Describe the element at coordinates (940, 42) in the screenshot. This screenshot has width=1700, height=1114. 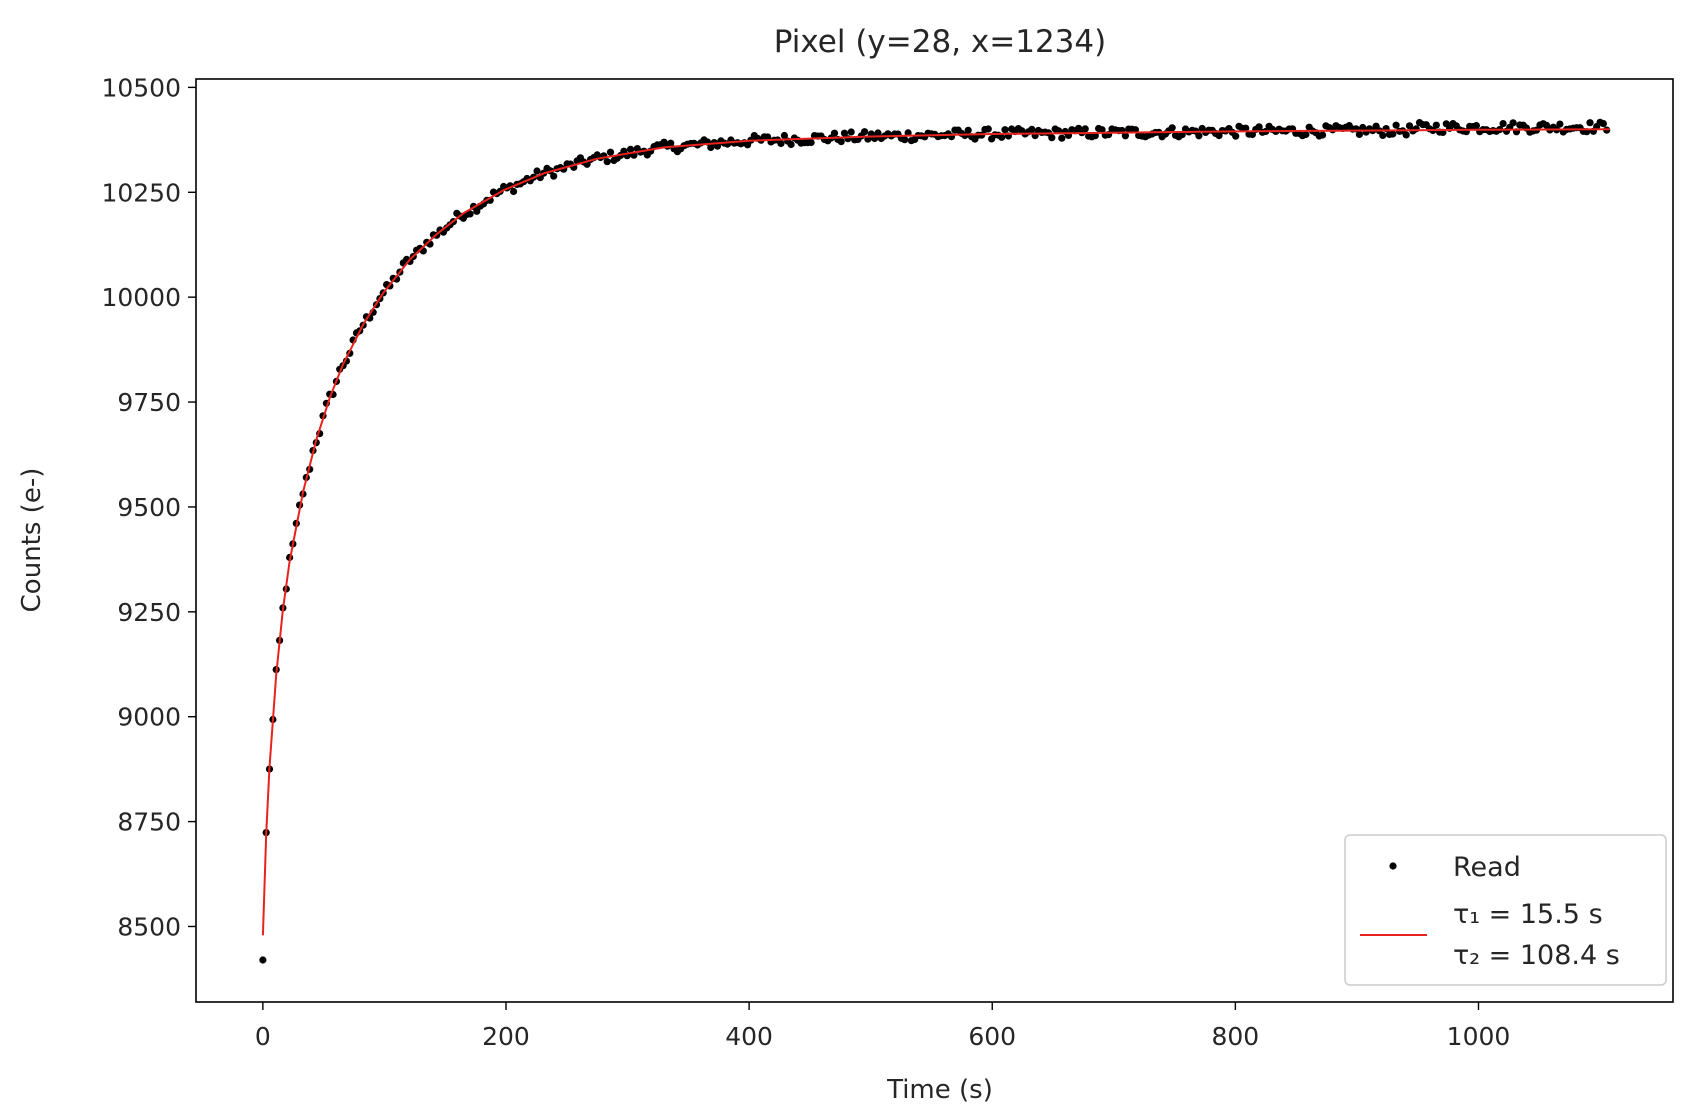
I see `chart-title: Pixel (y=28, x=1234)` at that location.